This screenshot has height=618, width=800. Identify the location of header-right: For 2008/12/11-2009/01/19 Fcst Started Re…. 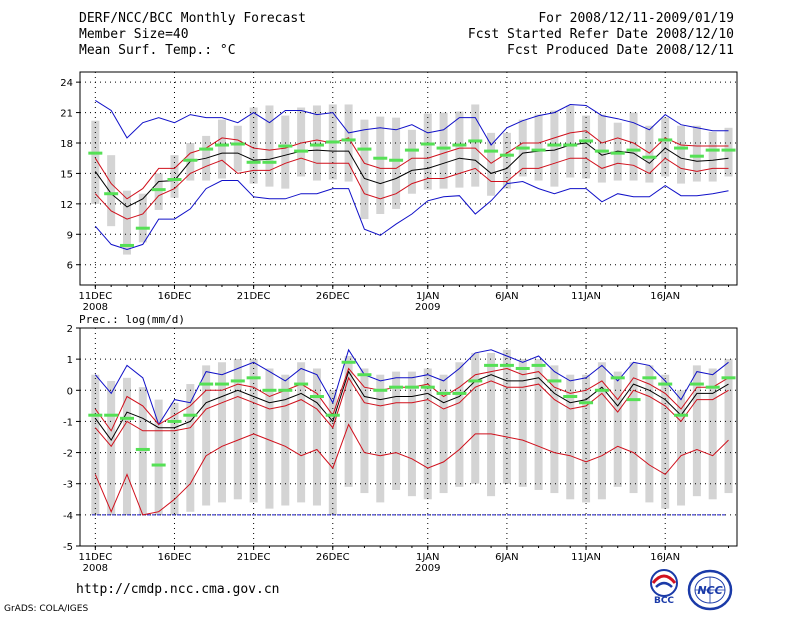
(601, 35).